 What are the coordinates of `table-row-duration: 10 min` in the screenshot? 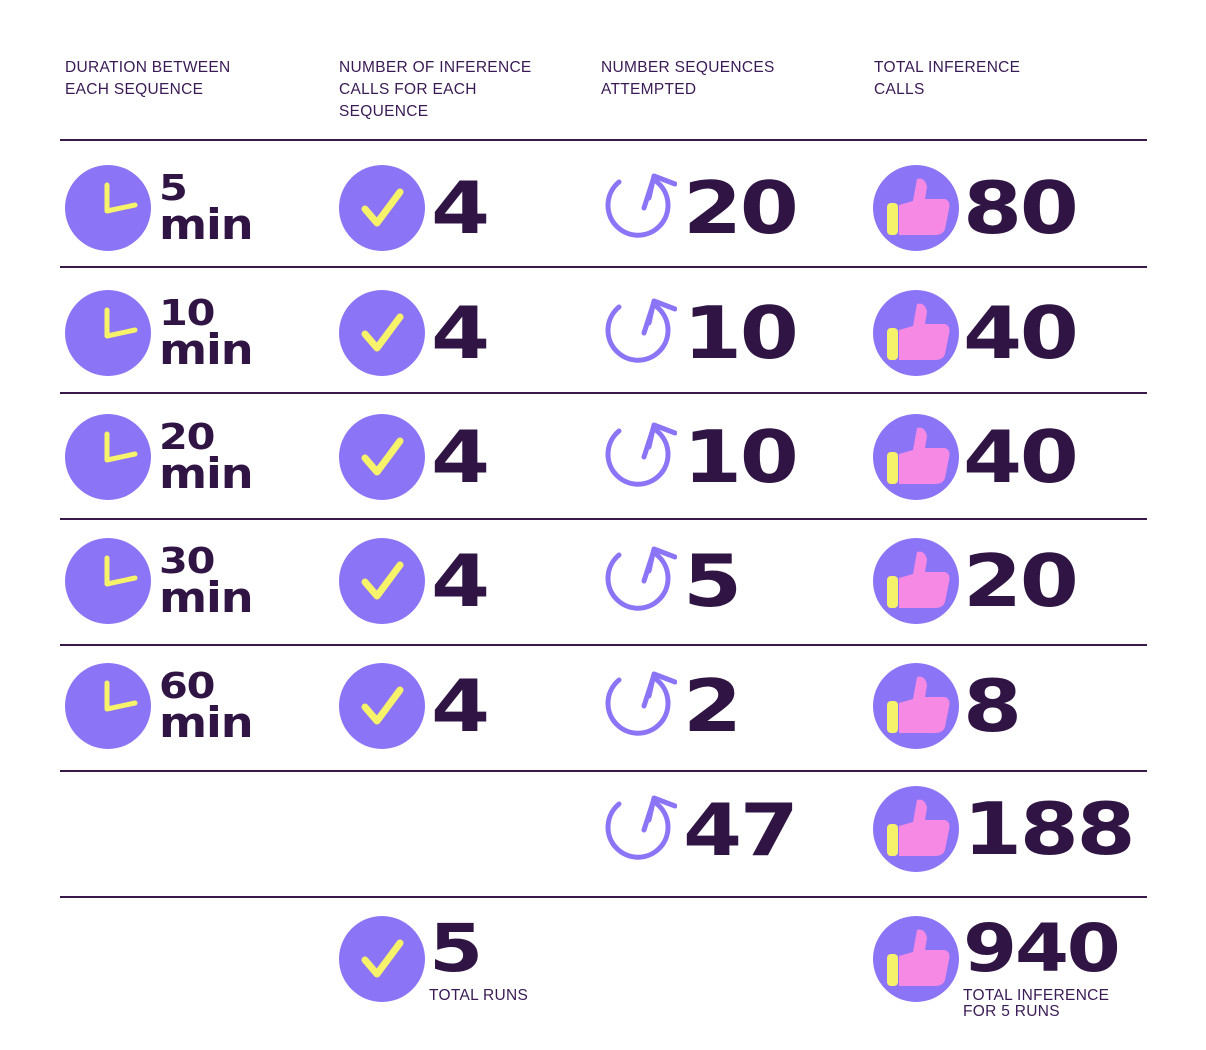 It's located at (159, 333).